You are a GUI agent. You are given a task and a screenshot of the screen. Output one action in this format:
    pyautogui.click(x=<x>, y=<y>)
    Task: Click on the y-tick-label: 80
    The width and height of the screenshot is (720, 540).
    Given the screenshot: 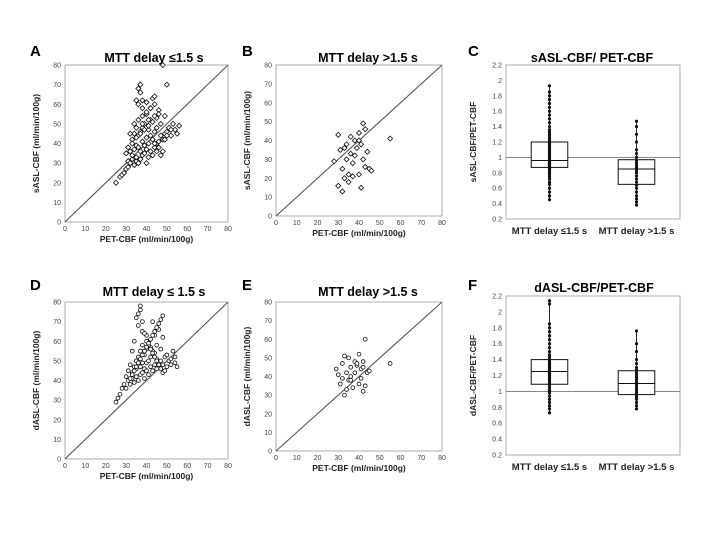 What is the action you would take?
    pyautogui.click(x=268, y=303)
    